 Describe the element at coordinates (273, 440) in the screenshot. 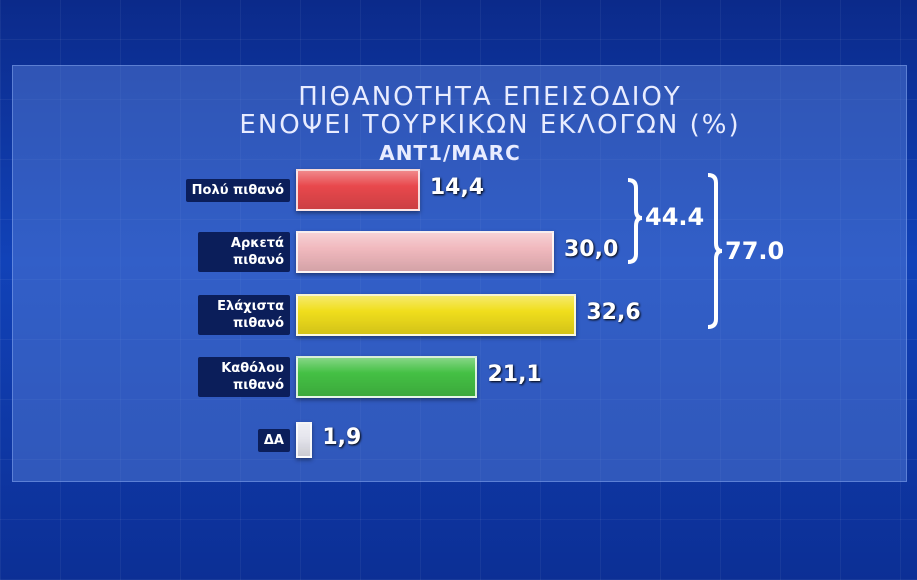

I see `category-label: ΔΑ` at that location.